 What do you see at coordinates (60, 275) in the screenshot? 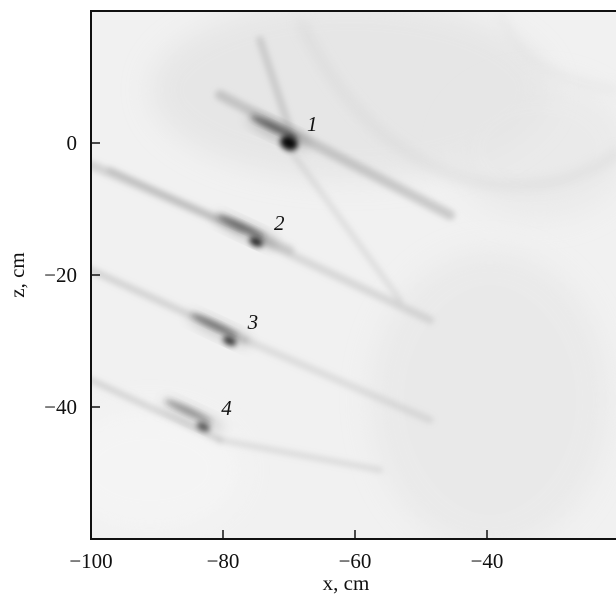
I see `y-tick-label: −20` at bounding box center [60, 275].